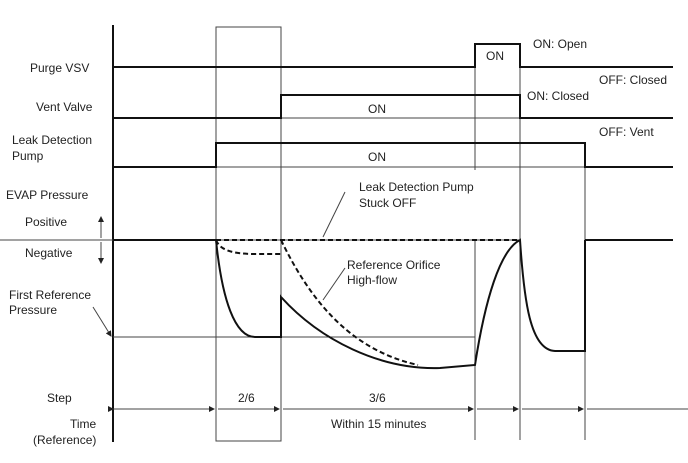 The image size is (688, 463). I want to click on reference-label: (Reference), so click(64, 440).